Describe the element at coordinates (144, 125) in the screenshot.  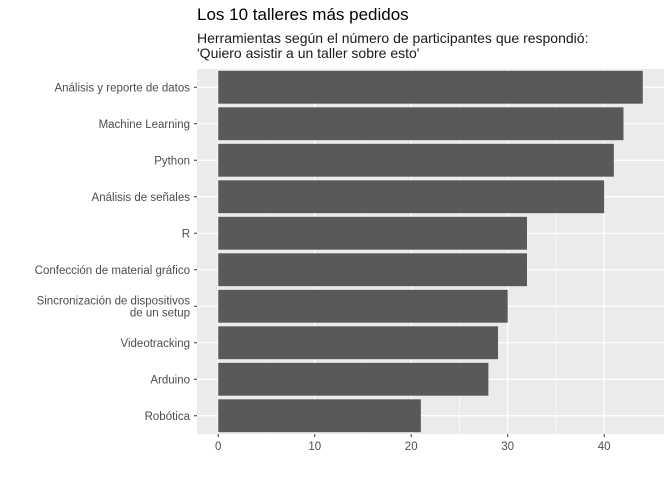
I see `y-tick-label: Machine Learning` at that location.